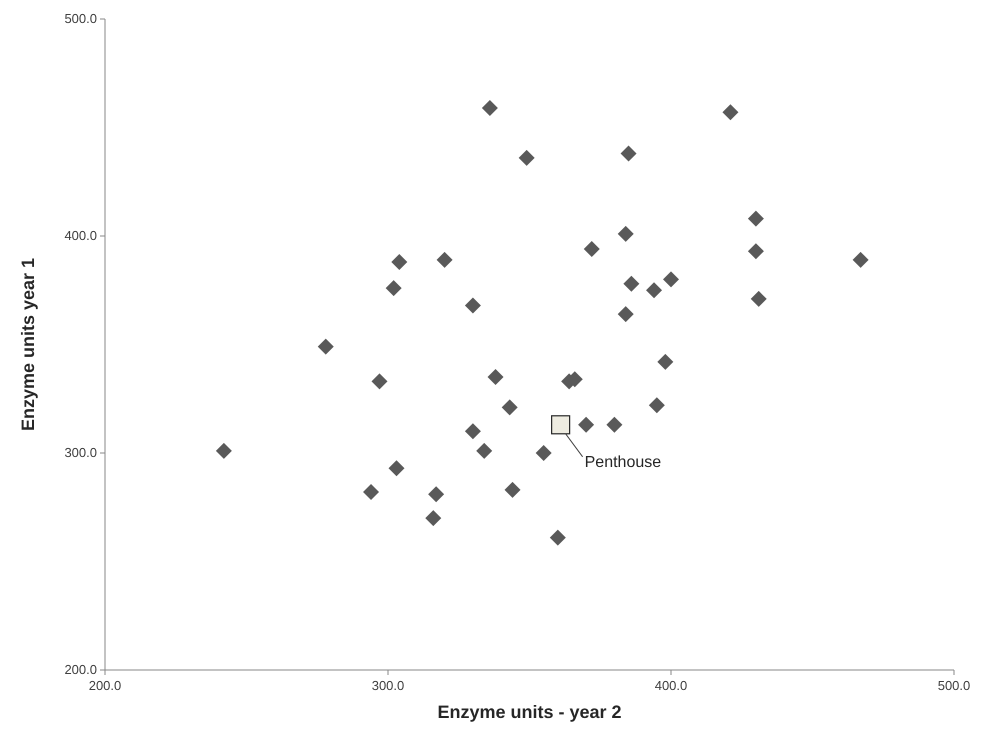 This screenshot has height=732, width=986. What do you see at coordinates (954, 685) in the screenshot?
I see `x-tick-label: 500.0` at bounding box center [954, 685].